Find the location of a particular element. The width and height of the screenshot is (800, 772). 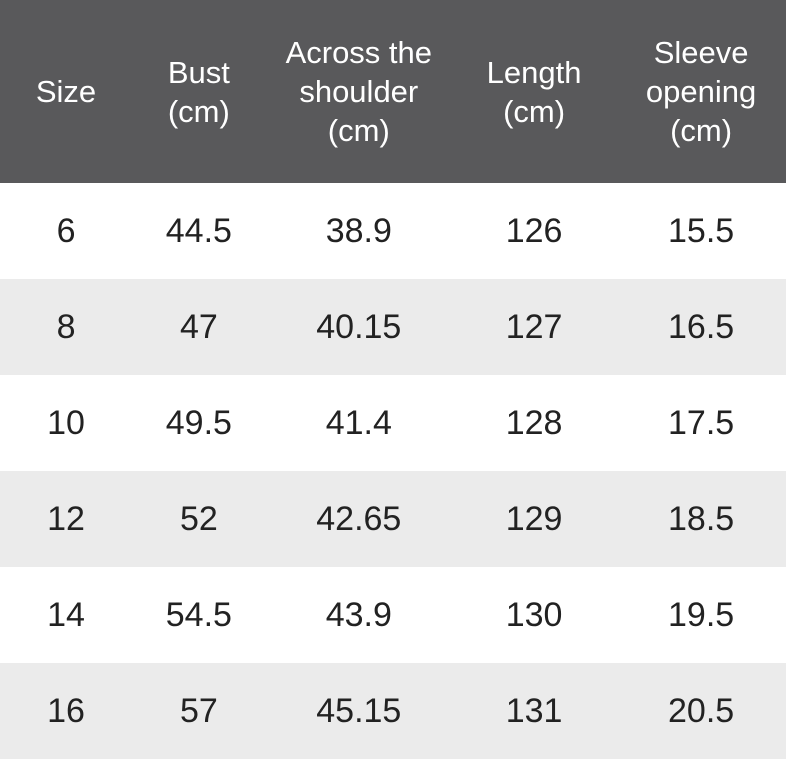

cell-sleeve-opening: 19.5 is located at coordinates (701, 614).